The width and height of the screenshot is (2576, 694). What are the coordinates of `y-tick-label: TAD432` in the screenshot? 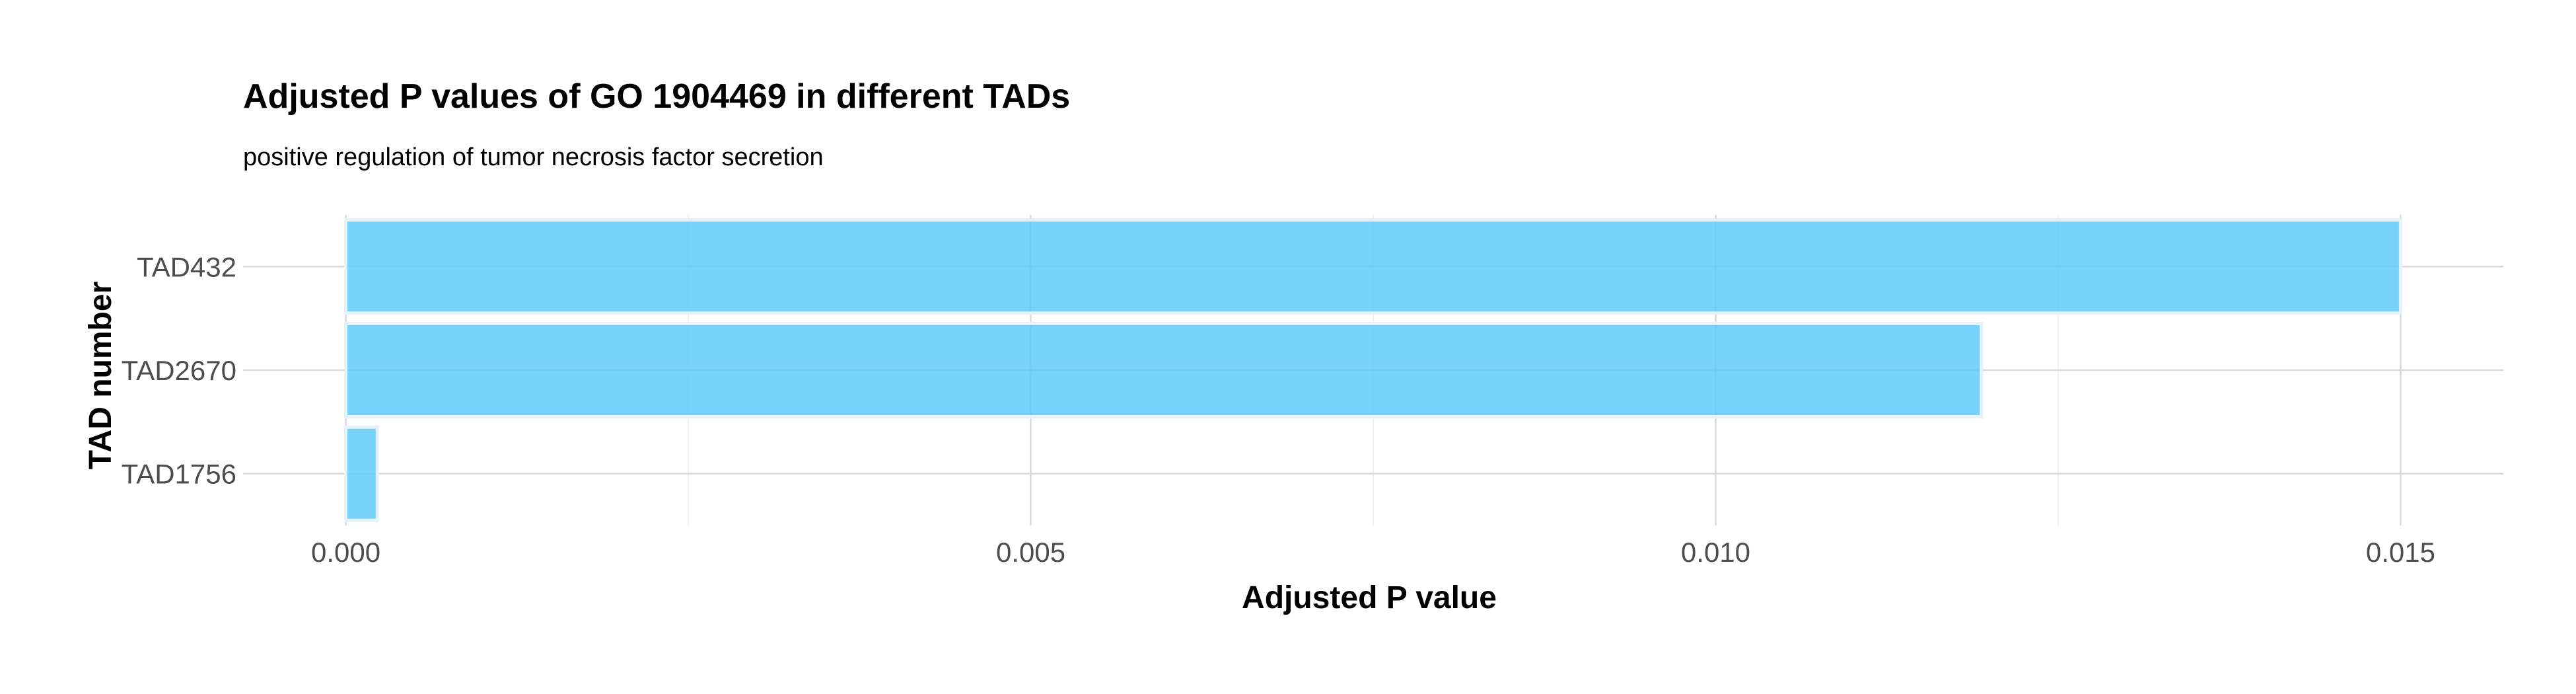 It's located at (187, 266).